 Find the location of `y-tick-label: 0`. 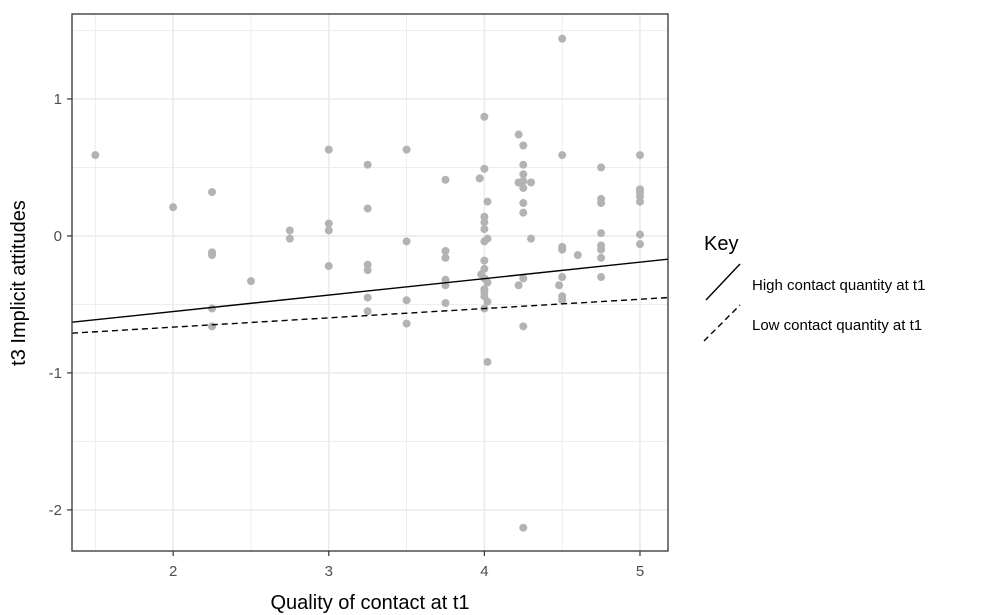

y-tick-label: 0 is located at coordinates (58, 236).